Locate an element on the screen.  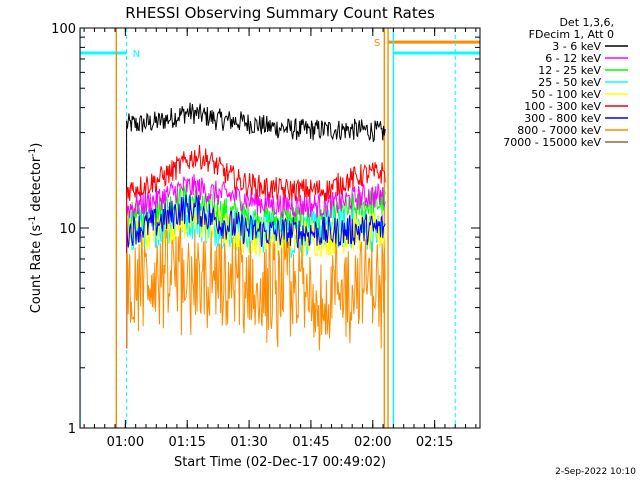
x-axis-label: Start Time (02-Dec-17 00:49:02) is located at coordinates (280, 462).